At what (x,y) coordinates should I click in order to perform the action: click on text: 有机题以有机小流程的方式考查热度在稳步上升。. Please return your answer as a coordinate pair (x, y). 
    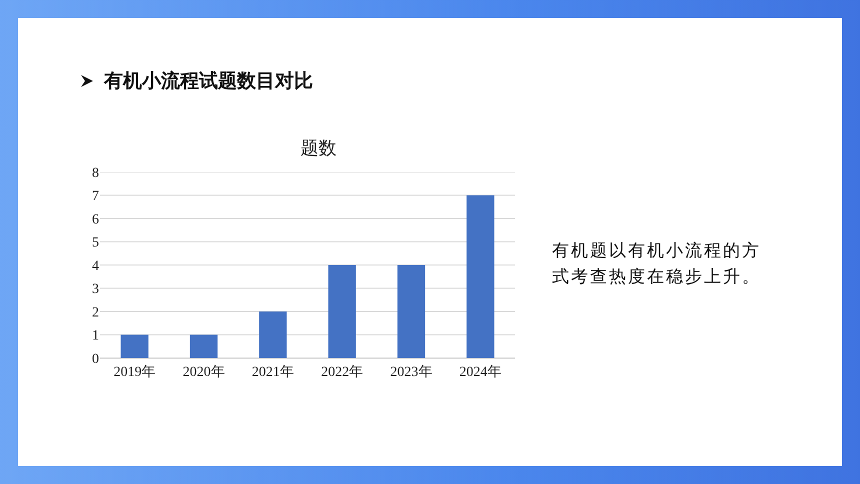
    Looking at the image, I should click on (657, 264).